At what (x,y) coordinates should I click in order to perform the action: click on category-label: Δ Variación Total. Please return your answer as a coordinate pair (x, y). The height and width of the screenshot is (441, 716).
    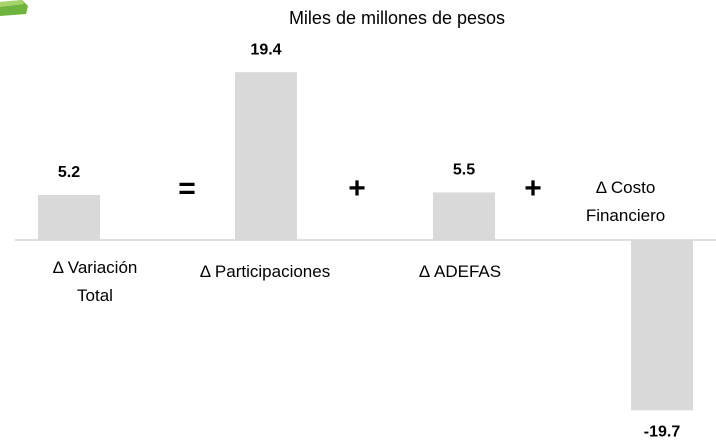
    Looking at the image, I should click on (95, 281).